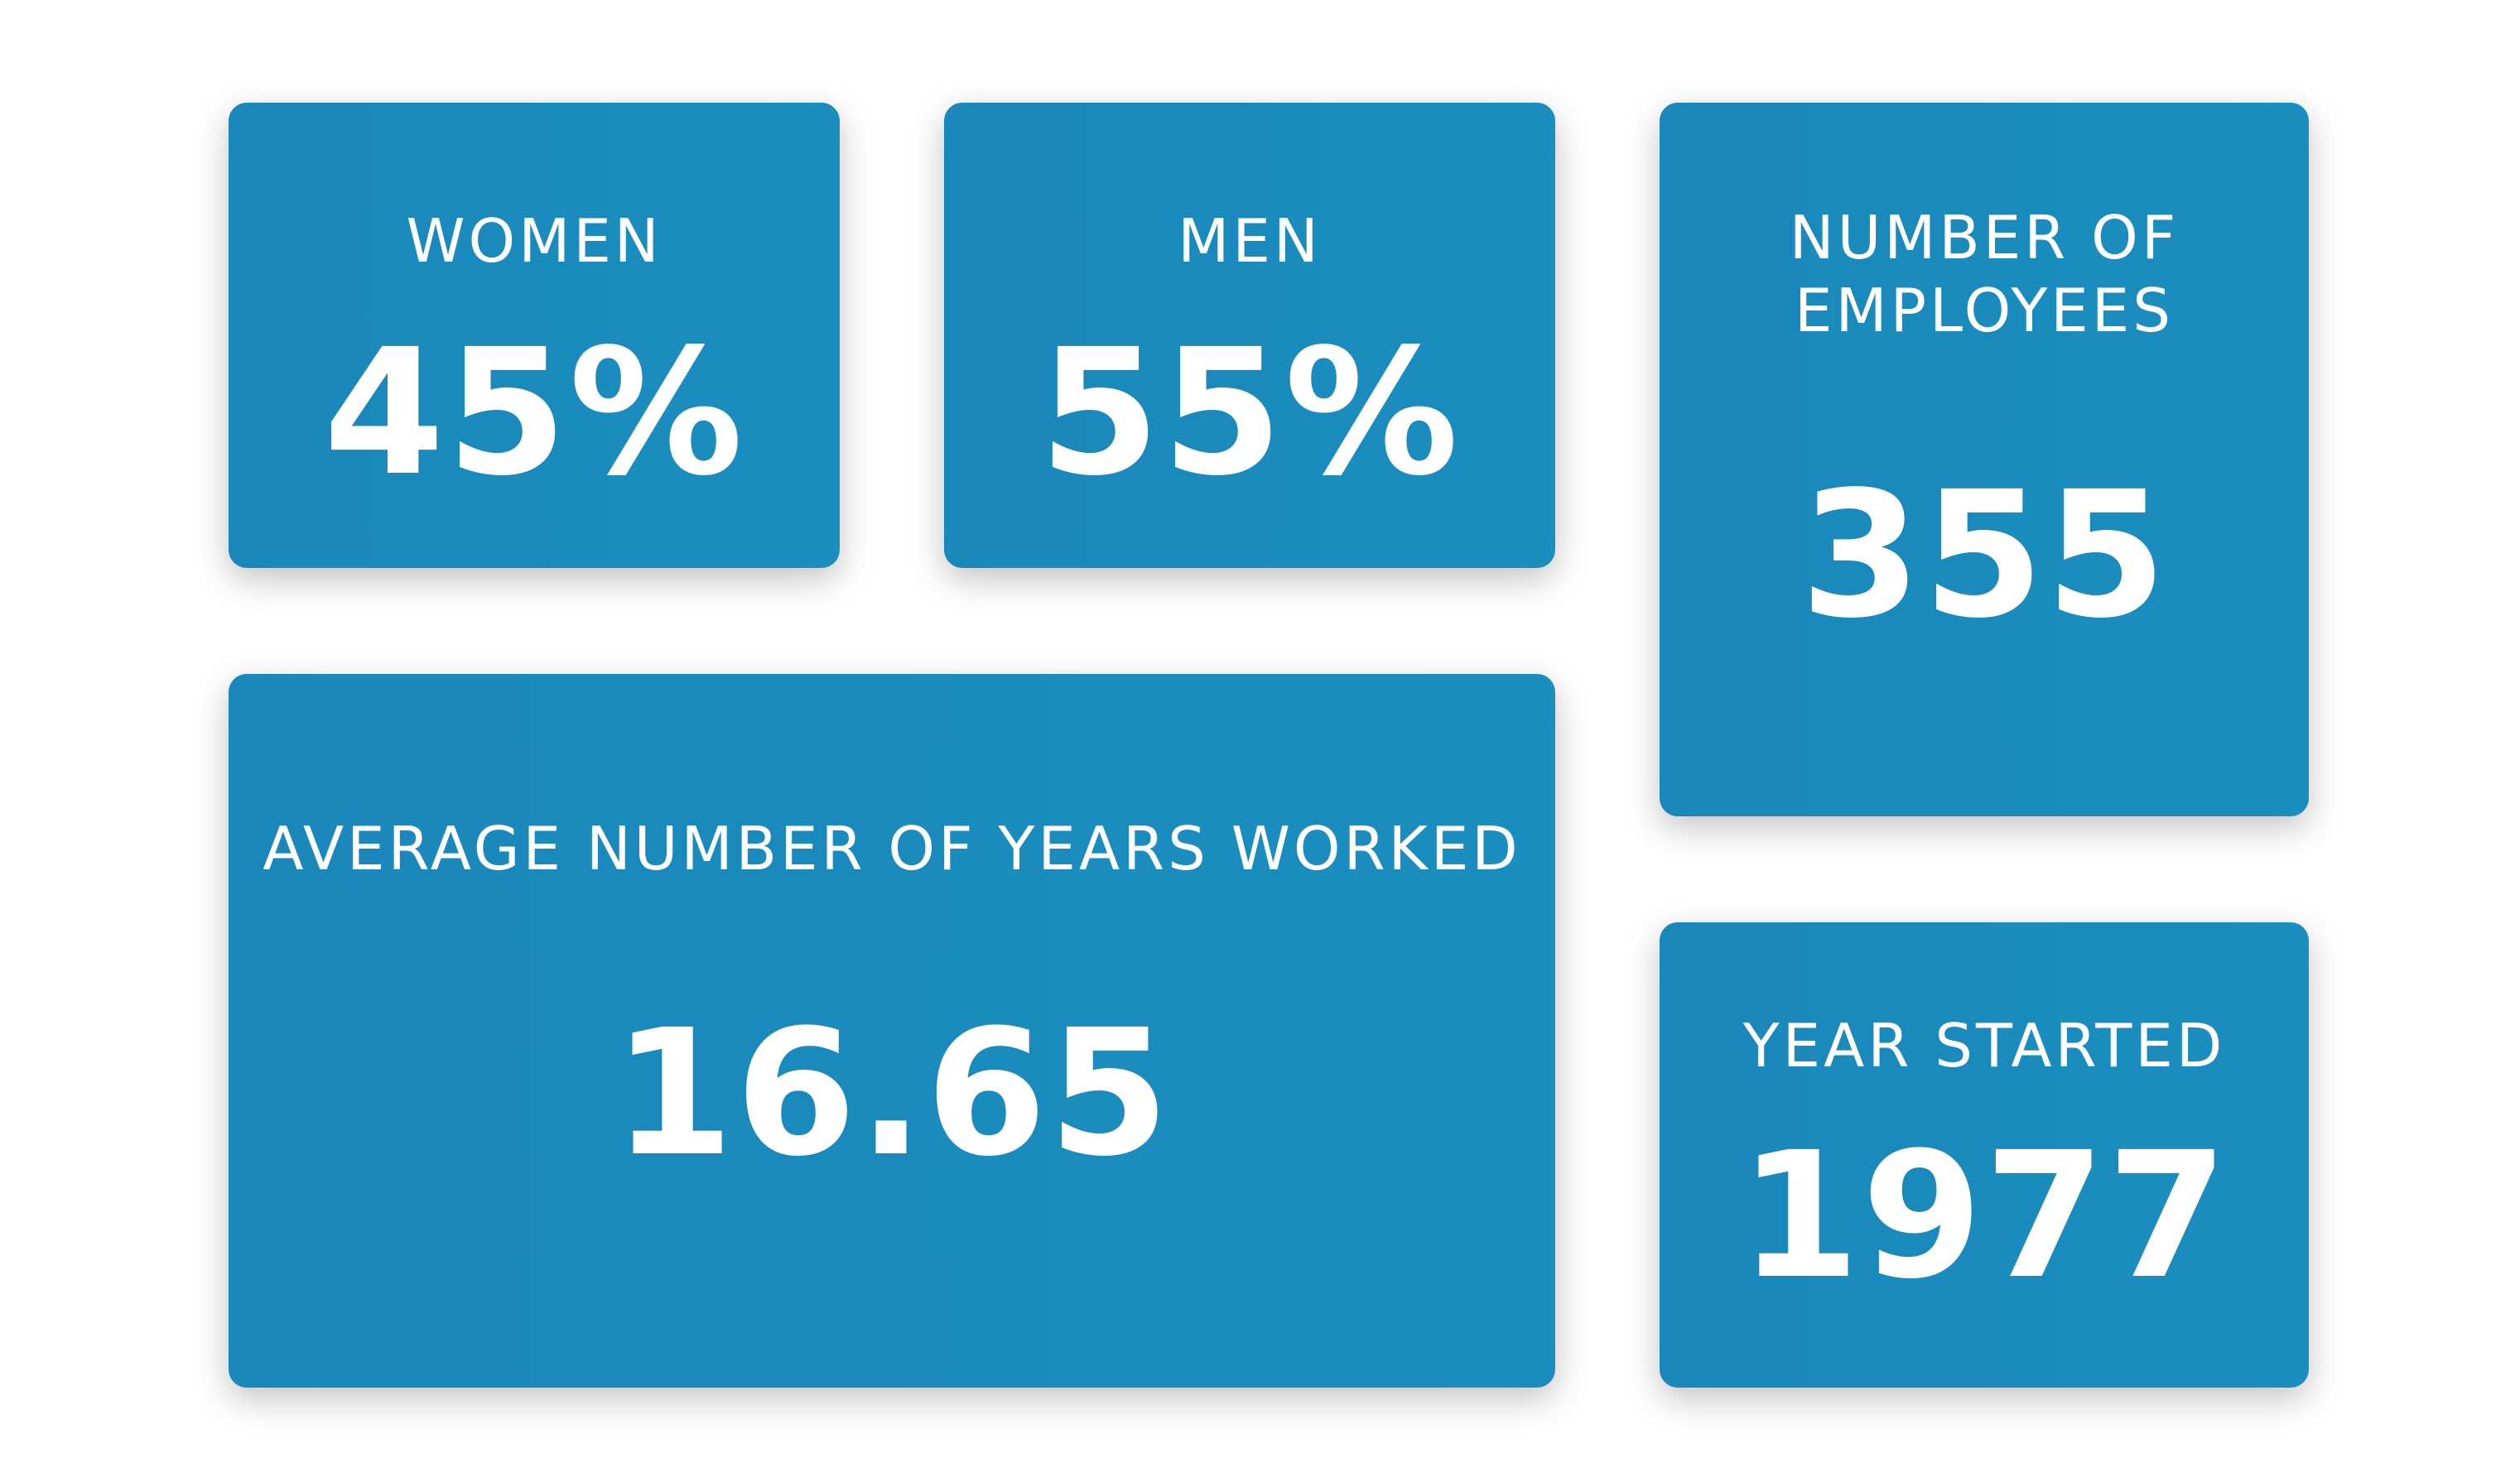  What do you see at coordinates (1984, 237) in the screenshot?
I see `employees-label-line-1: NUMBER OF` at bounding box center [1984, 237].